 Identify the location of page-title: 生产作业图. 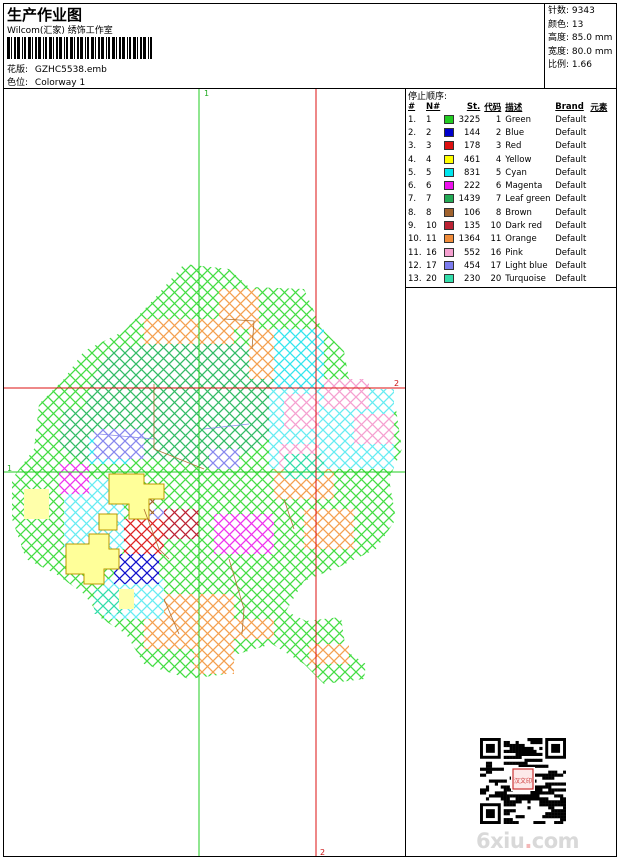
(45, 15).